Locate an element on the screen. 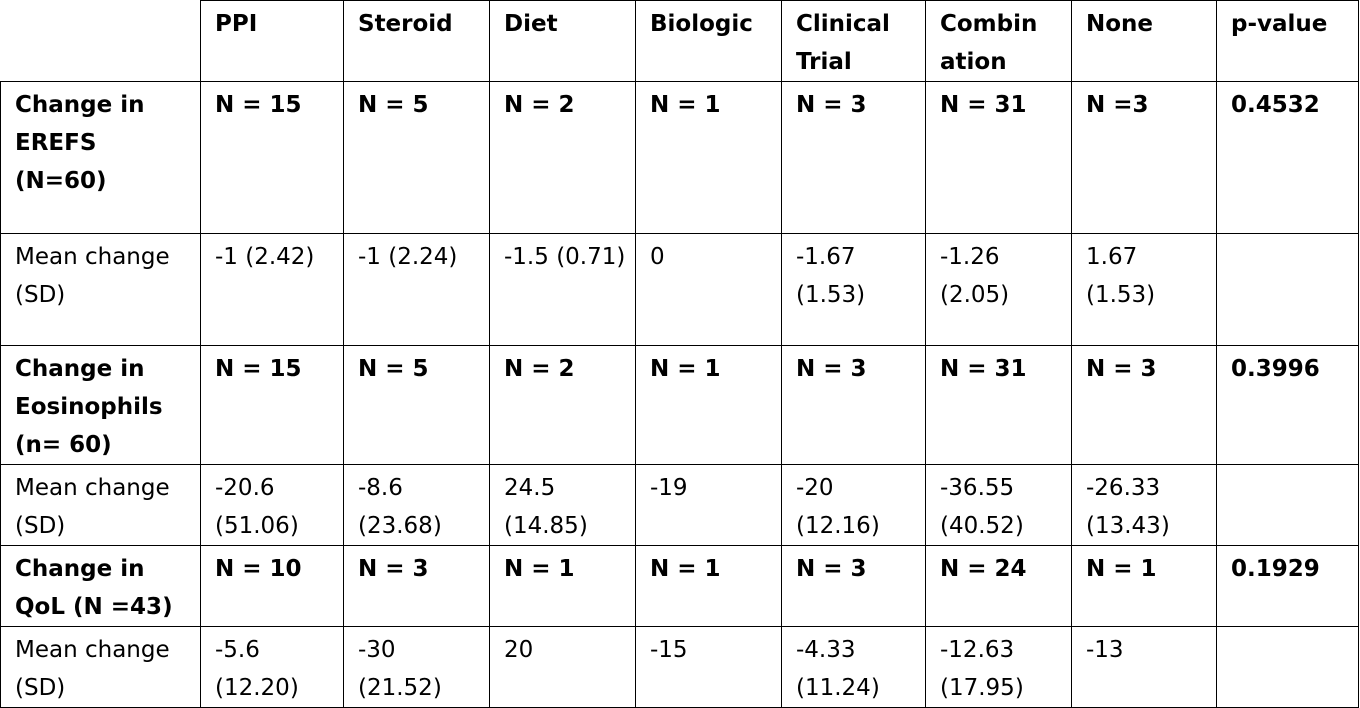 This screenshot has height=708, width=1360. header-cell-empty is located at coordinates (100, 41).